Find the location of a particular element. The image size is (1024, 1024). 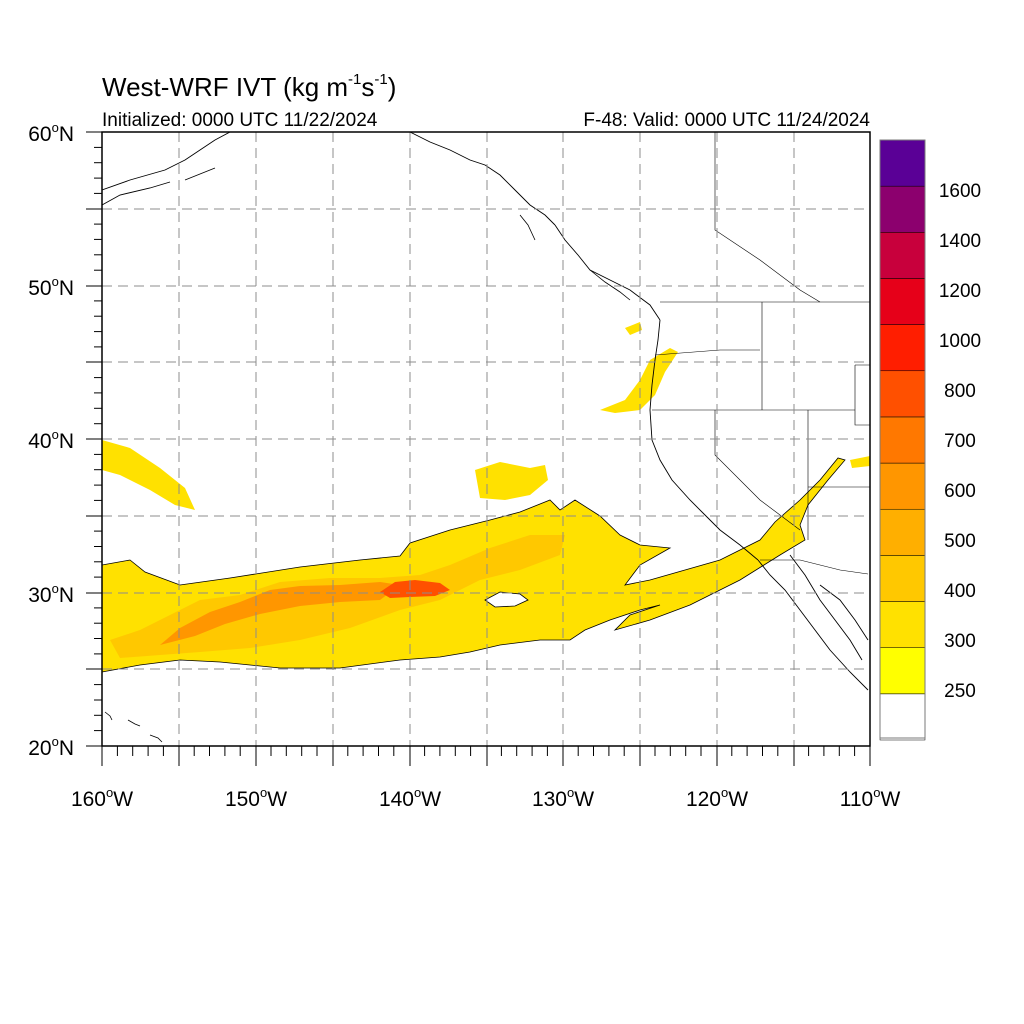

ivt-hole is located at coordinates (506, 599).